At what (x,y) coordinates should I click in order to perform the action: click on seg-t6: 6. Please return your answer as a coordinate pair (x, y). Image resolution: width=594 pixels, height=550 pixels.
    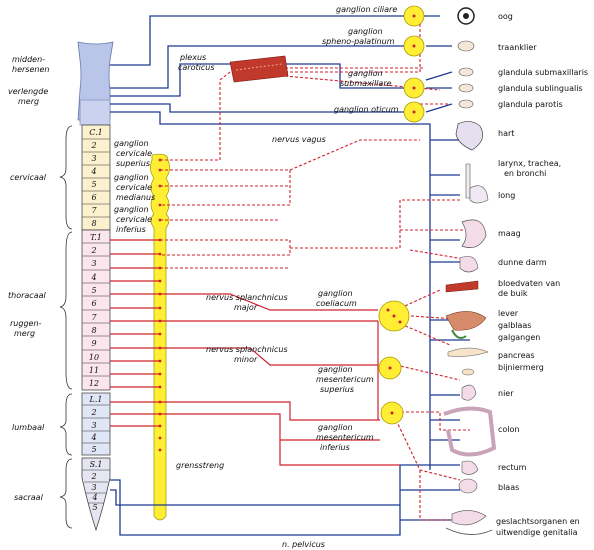
    Looking at the image, I should click on (93, 303).